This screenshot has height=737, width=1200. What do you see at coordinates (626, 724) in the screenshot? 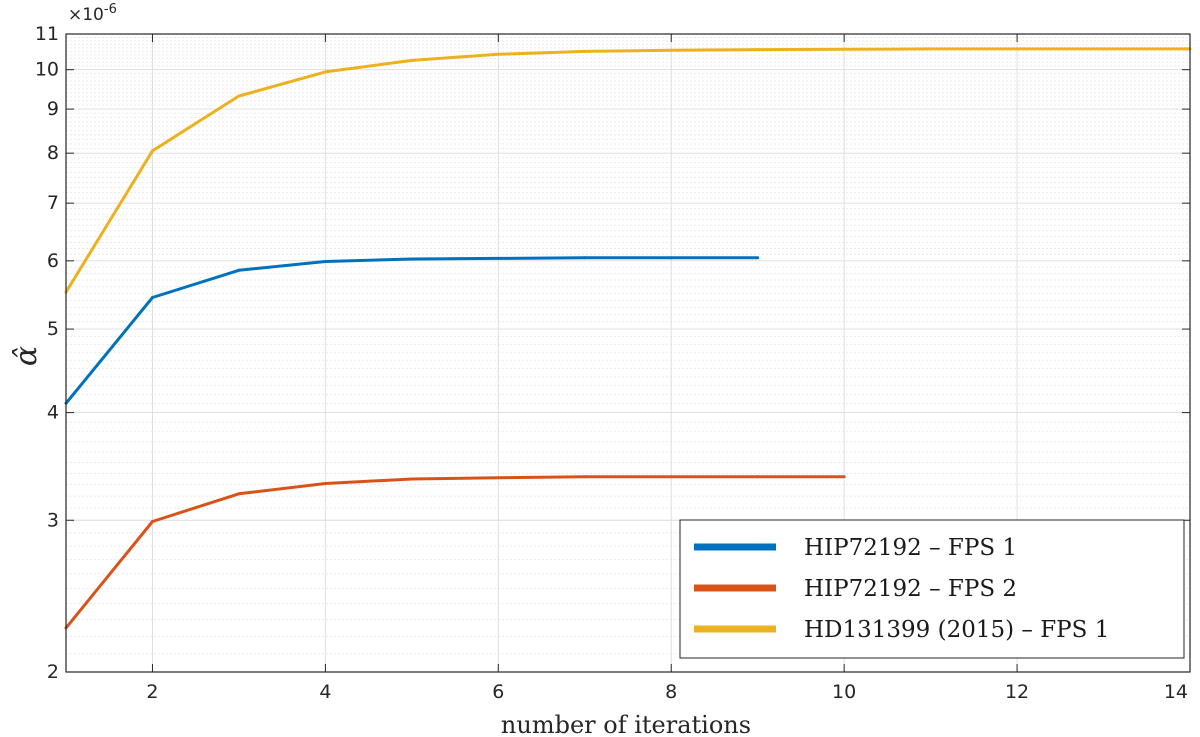
I see `x-axis-title: number of iterations` at bounding box center [626, 724].